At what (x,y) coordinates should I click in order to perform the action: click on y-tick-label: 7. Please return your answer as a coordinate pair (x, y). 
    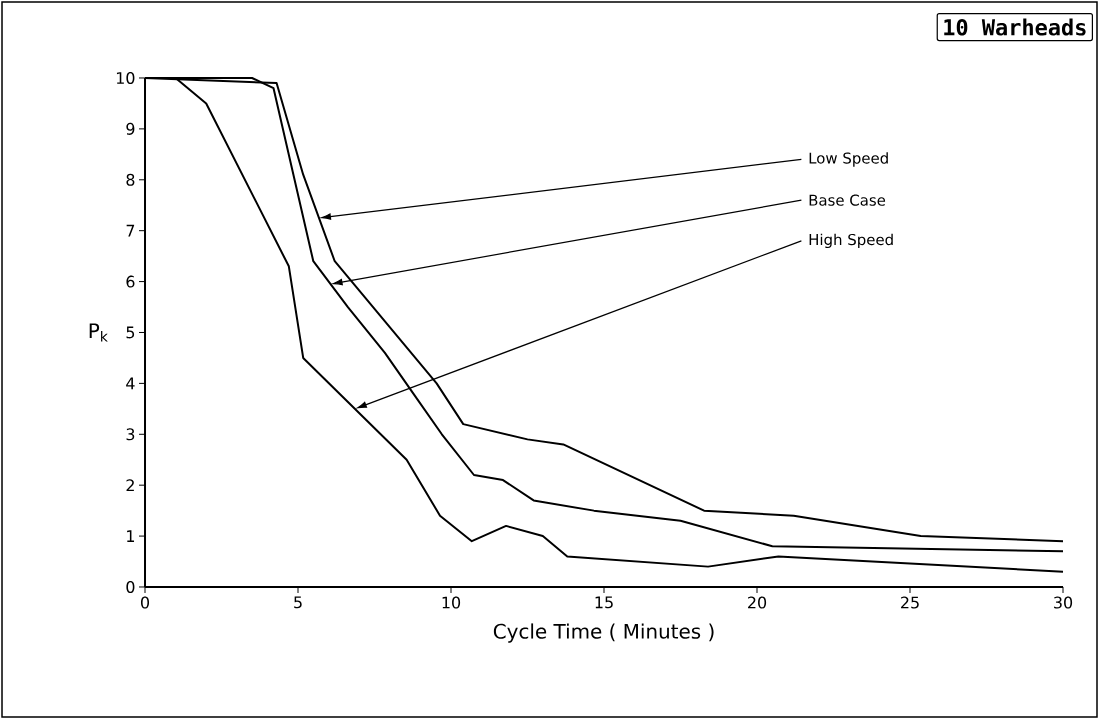
    Looking at the image, I should click on (130, 230).